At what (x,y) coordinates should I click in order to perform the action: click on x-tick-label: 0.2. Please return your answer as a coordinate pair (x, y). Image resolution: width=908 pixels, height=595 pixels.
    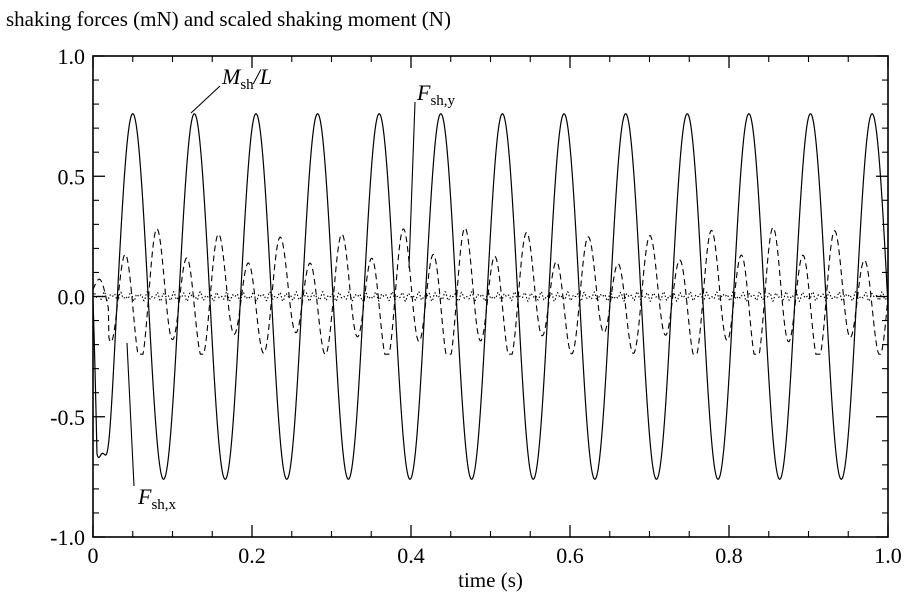
    Looking at the image, I should click on (252, 555).